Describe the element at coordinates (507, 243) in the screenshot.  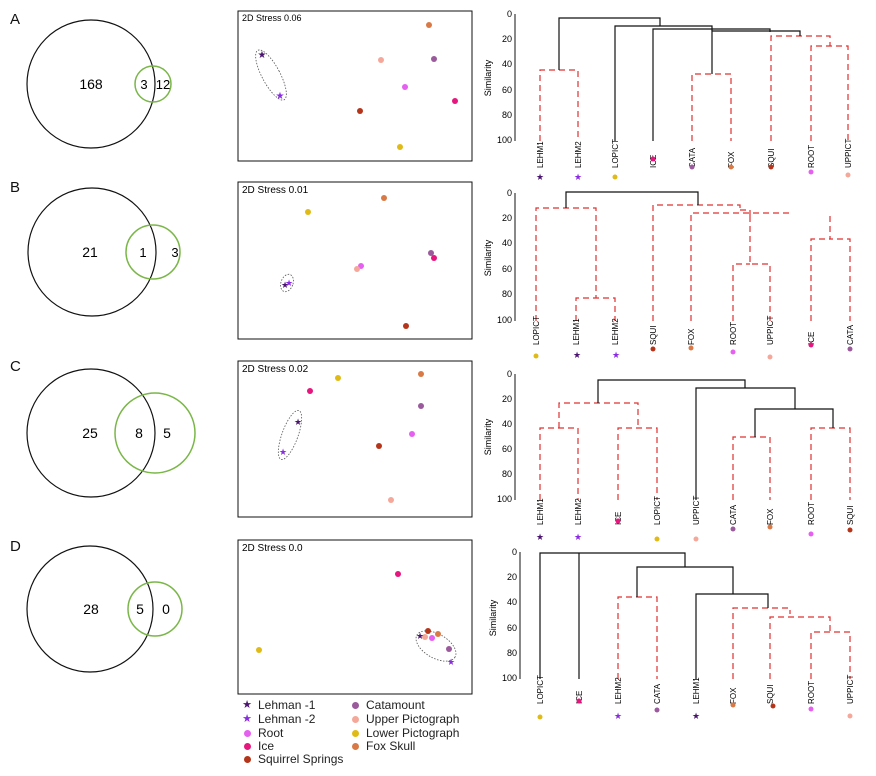
I see `axis-tick-label: 40` at that location.